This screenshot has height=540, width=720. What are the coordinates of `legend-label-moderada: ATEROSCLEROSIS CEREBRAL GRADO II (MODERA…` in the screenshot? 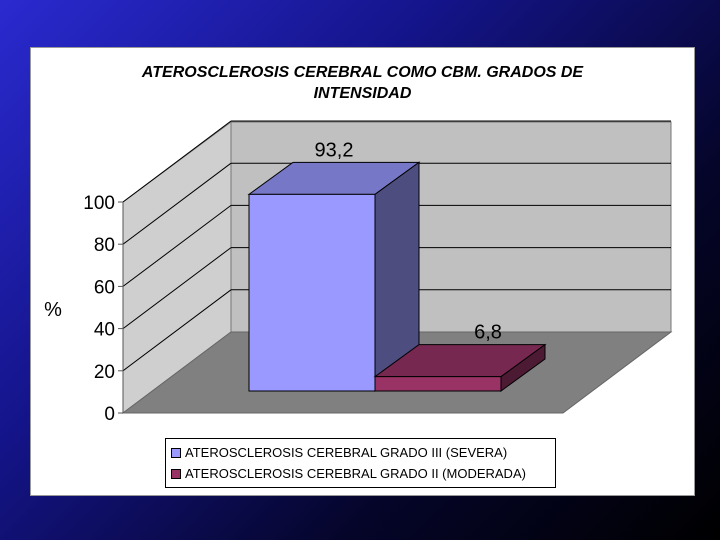 It's located at (355, 473).